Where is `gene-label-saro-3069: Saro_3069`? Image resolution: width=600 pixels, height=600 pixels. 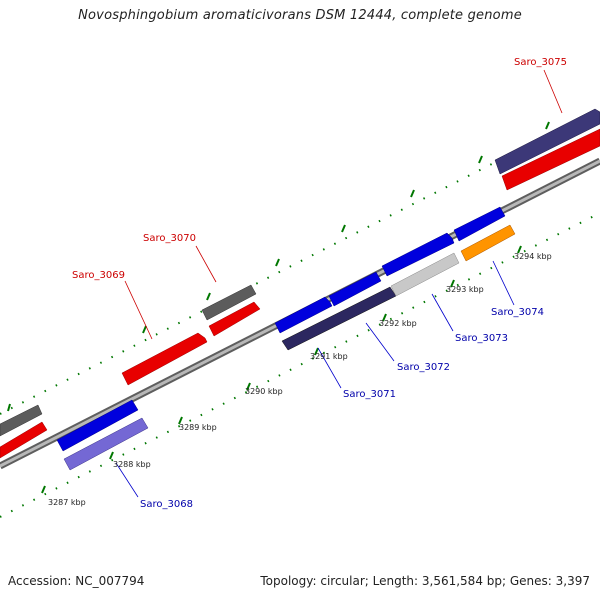
gene-label-saro-3069: Saro_3069 is located at coordinates (98, 275).